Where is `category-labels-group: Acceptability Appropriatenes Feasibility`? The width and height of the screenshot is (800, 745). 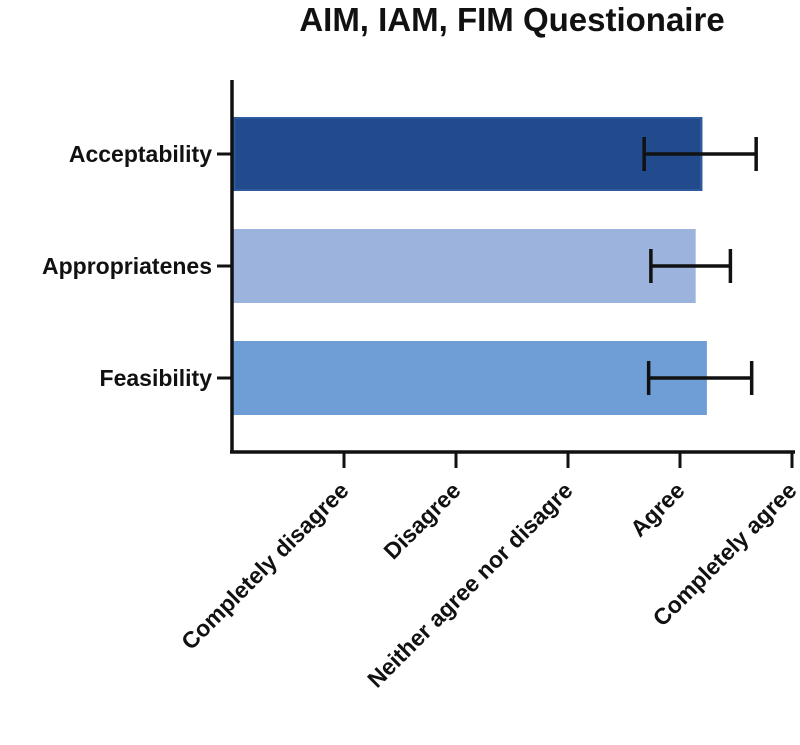 category-labels-group: Acceptability Appropriatenes Feasibility is located at coordinates (137, 266).